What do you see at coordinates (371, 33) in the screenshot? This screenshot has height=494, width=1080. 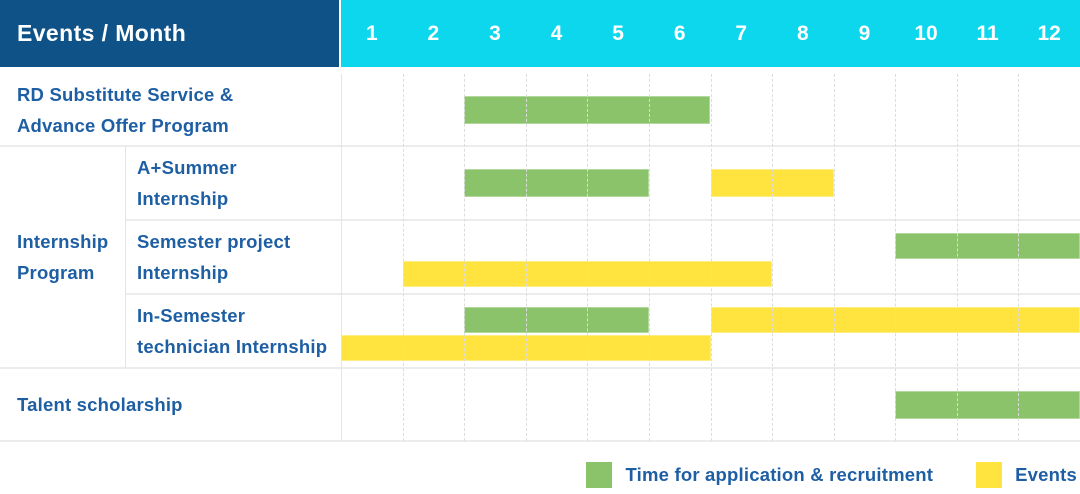 I see `month-header-cell: 1` at bounding box center [371, 33].